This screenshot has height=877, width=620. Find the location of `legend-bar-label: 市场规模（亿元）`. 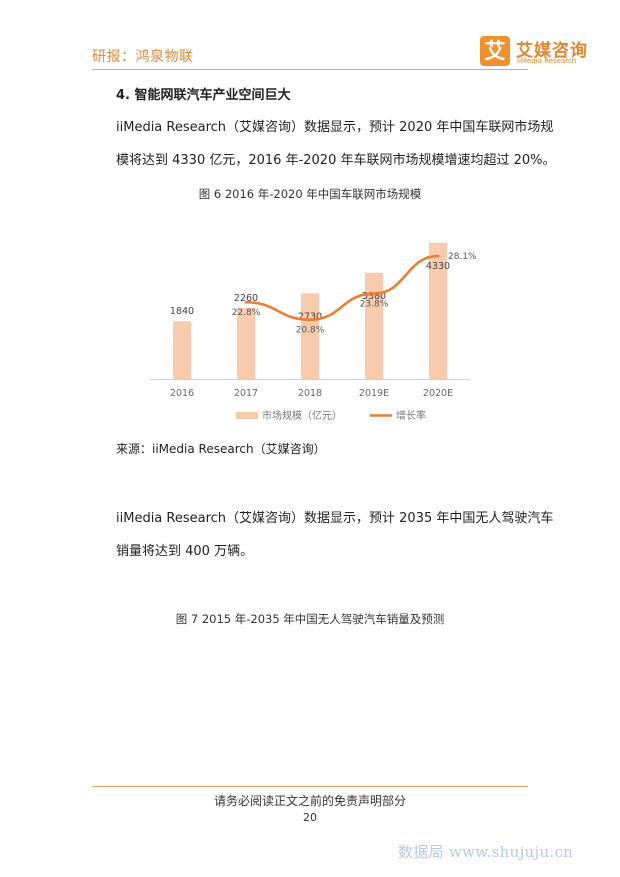

legend-bar-label: 市场规模（亿元） is located at coordinates (302, 415).